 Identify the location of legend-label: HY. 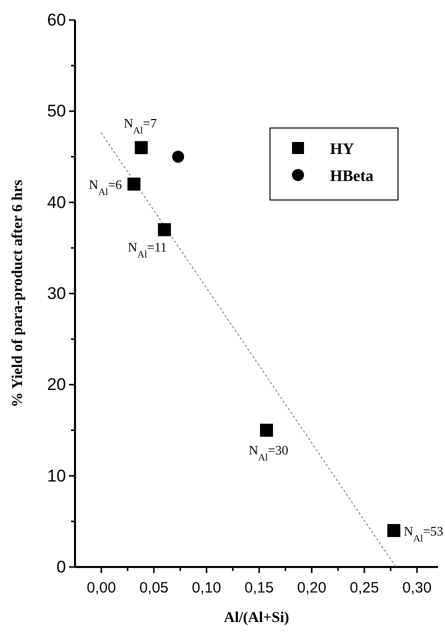
(342, 149).